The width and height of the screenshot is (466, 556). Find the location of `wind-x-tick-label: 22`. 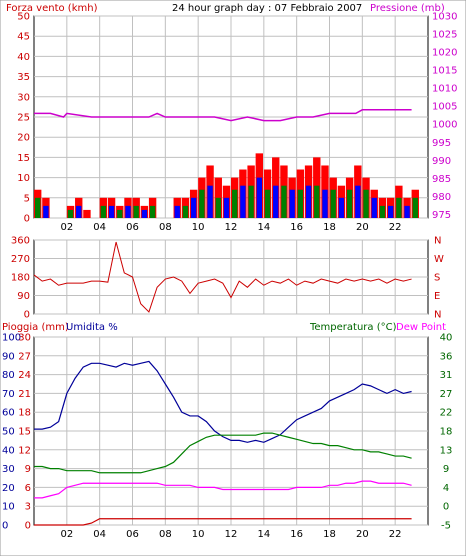

wind-x-tick-label: 22 is located at coordinates (395, 227).